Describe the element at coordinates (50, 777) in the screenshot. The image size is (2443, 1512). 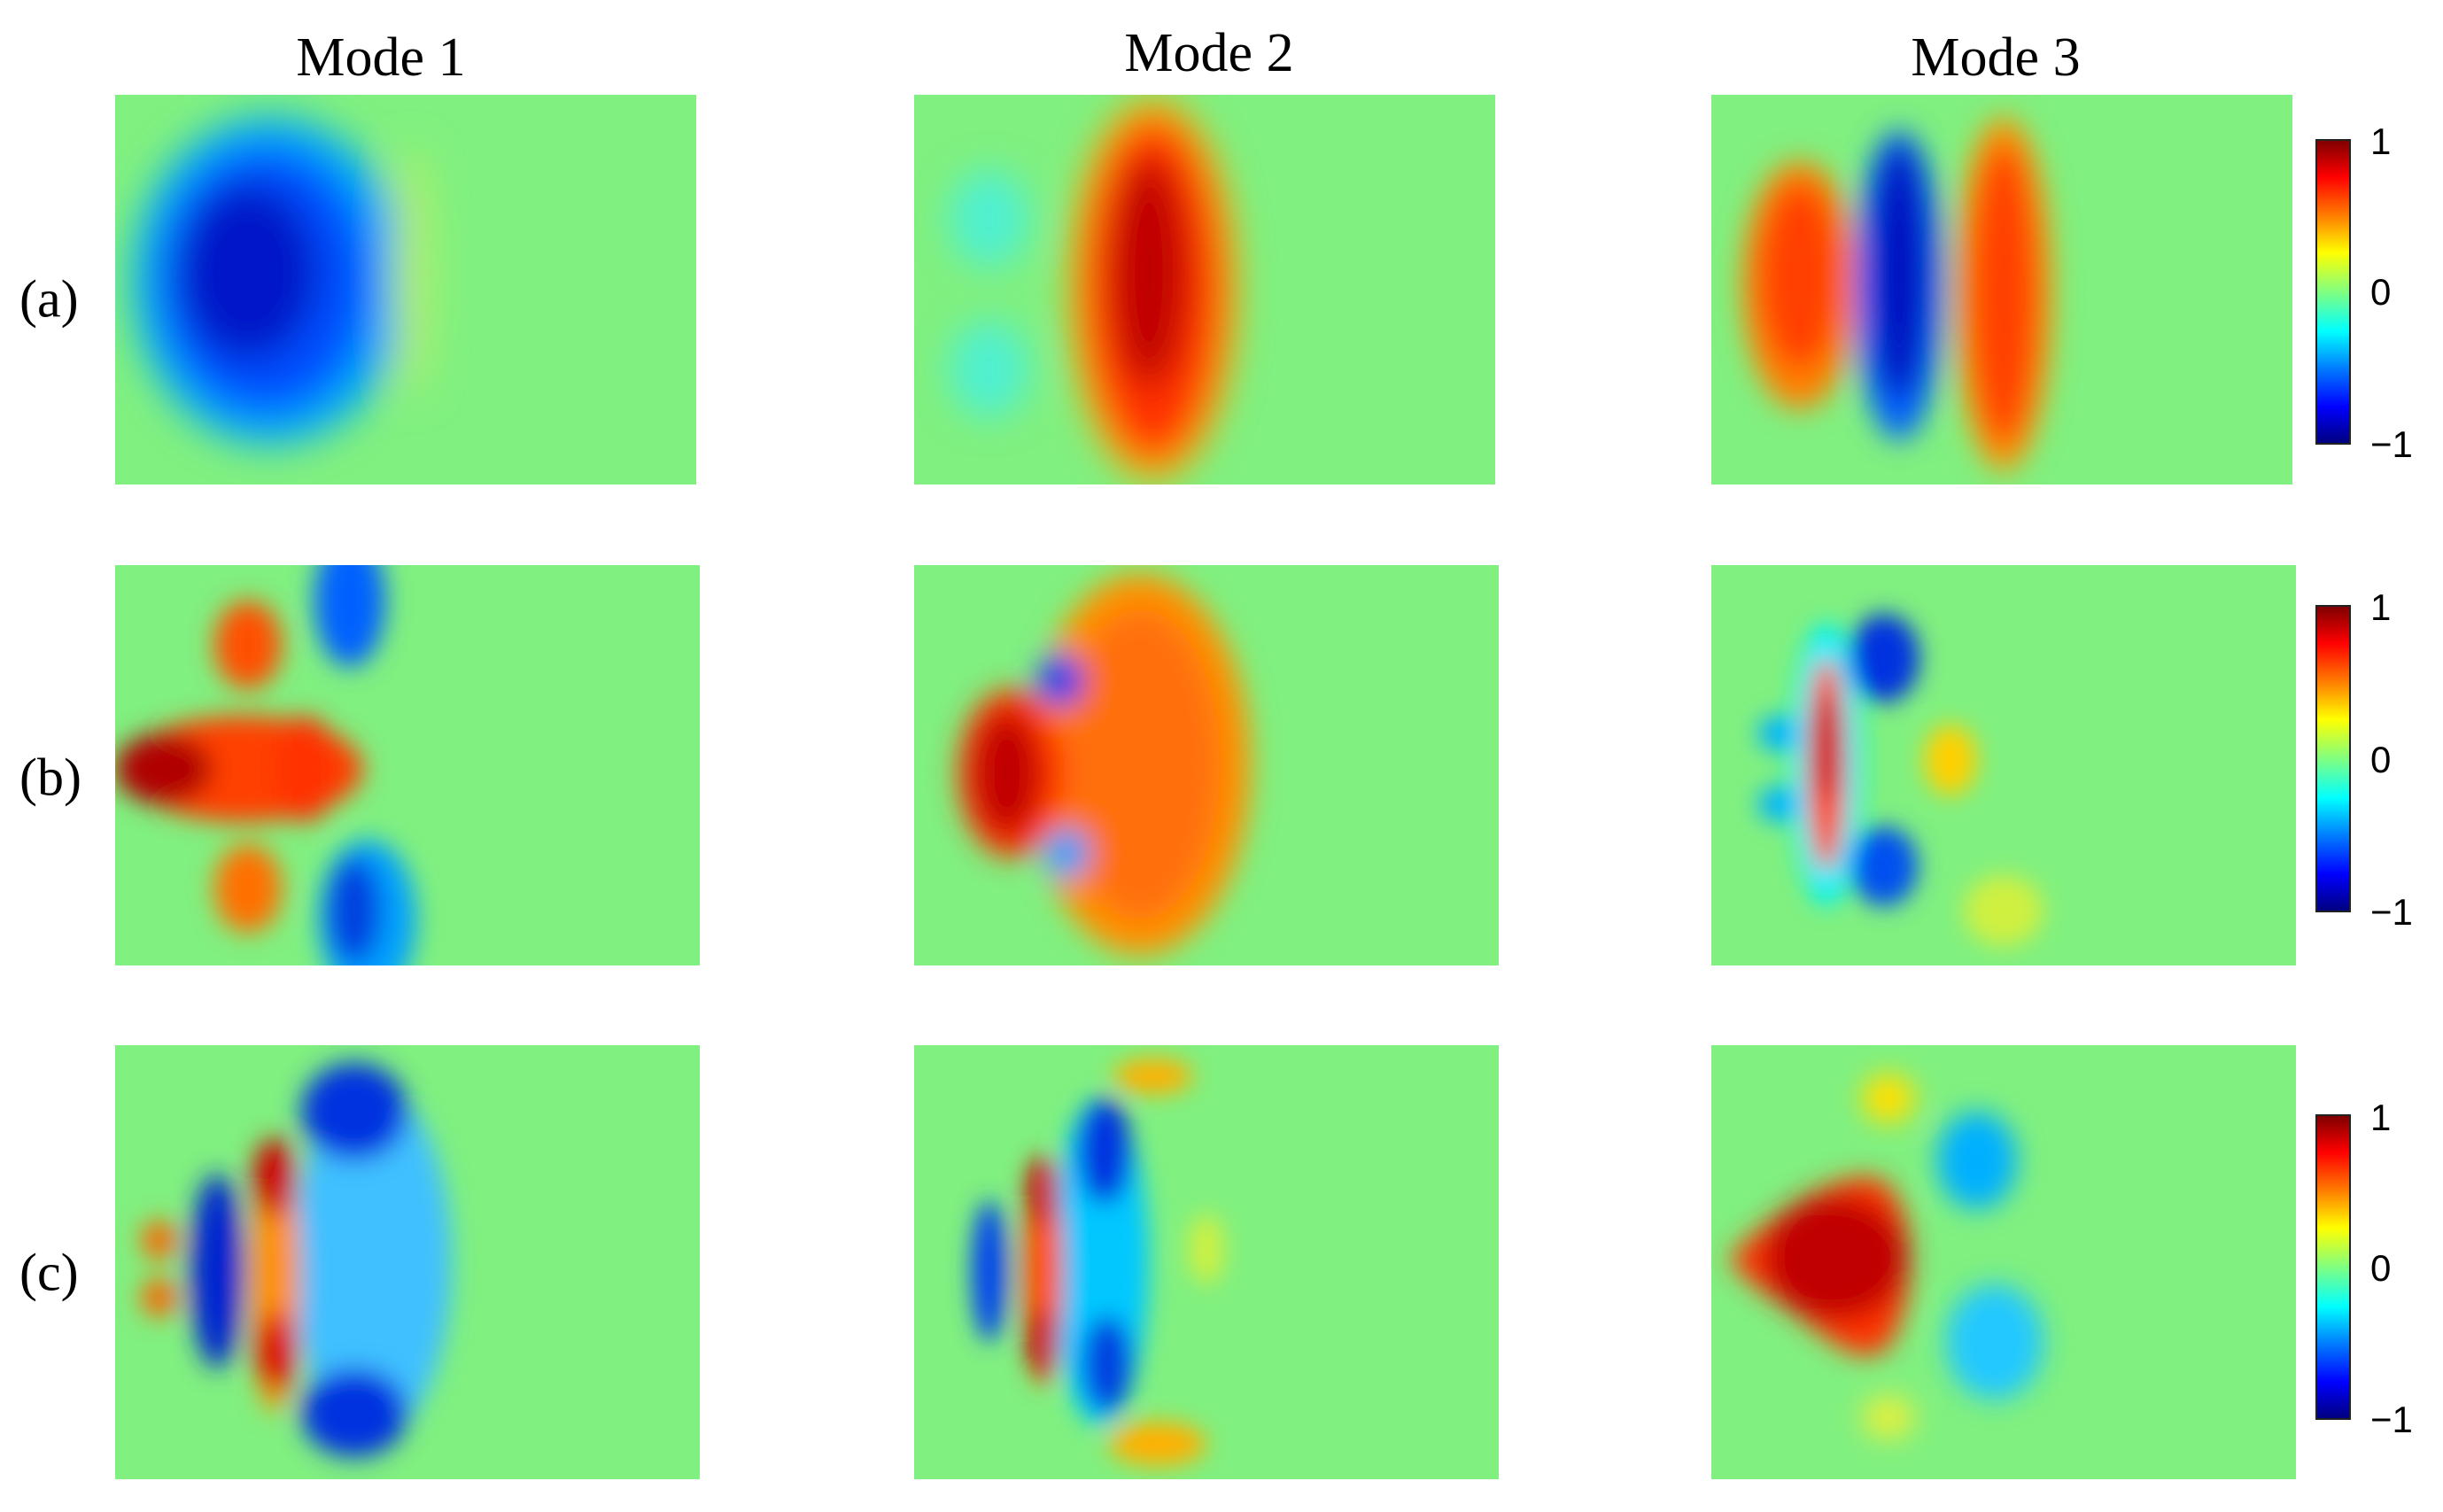
I see `row-label-b: (b)` at that location.